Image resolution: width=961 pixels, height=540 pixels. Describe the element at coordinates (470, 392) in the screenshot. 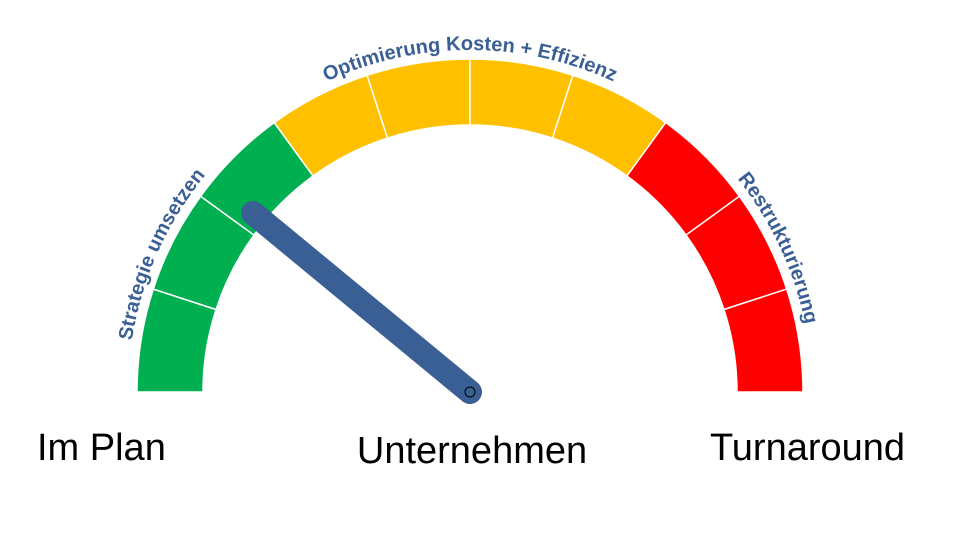

I see `needle-pivot` at that location.